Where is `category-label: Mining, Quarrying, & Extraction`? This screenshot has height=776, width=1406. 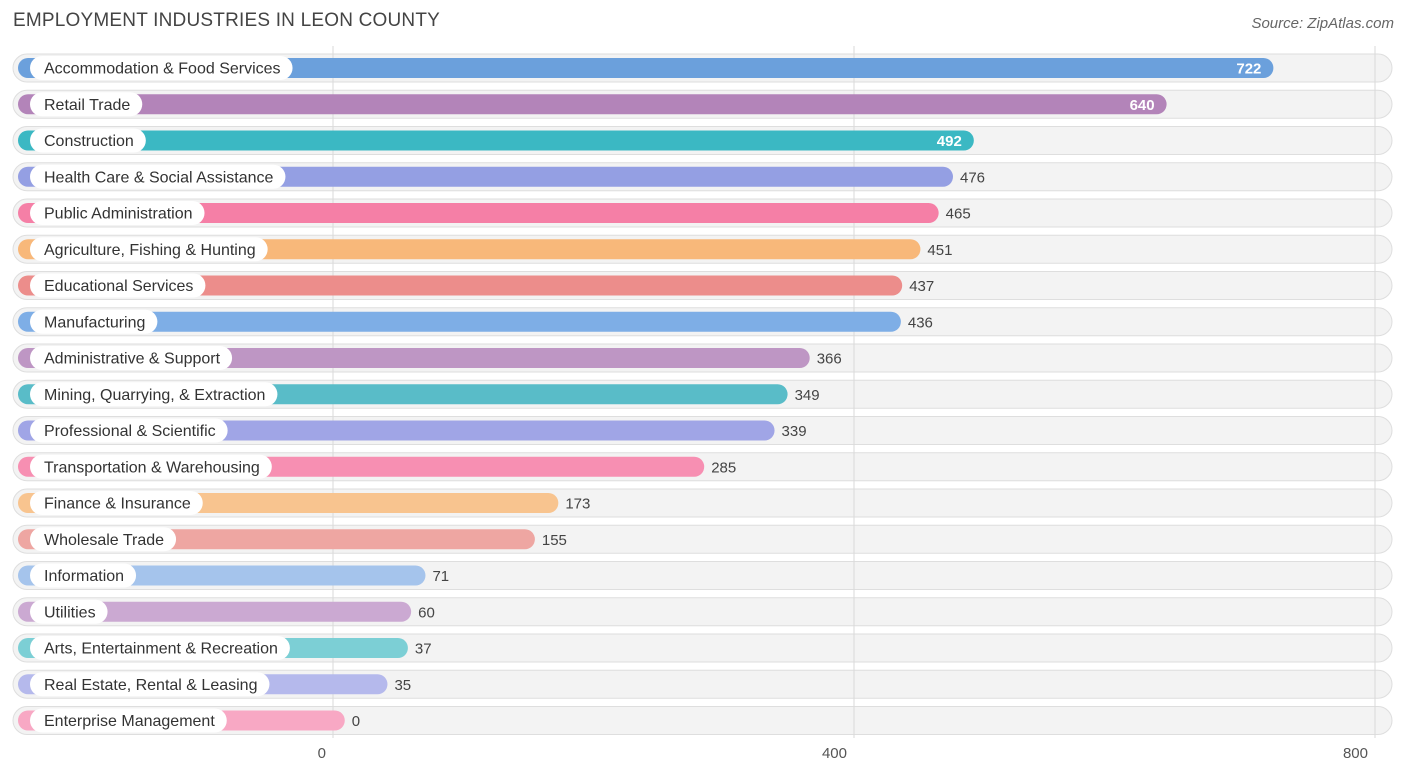 category-label: Mining, Quarrying, & Extraction is located at coordinates (154, 395).